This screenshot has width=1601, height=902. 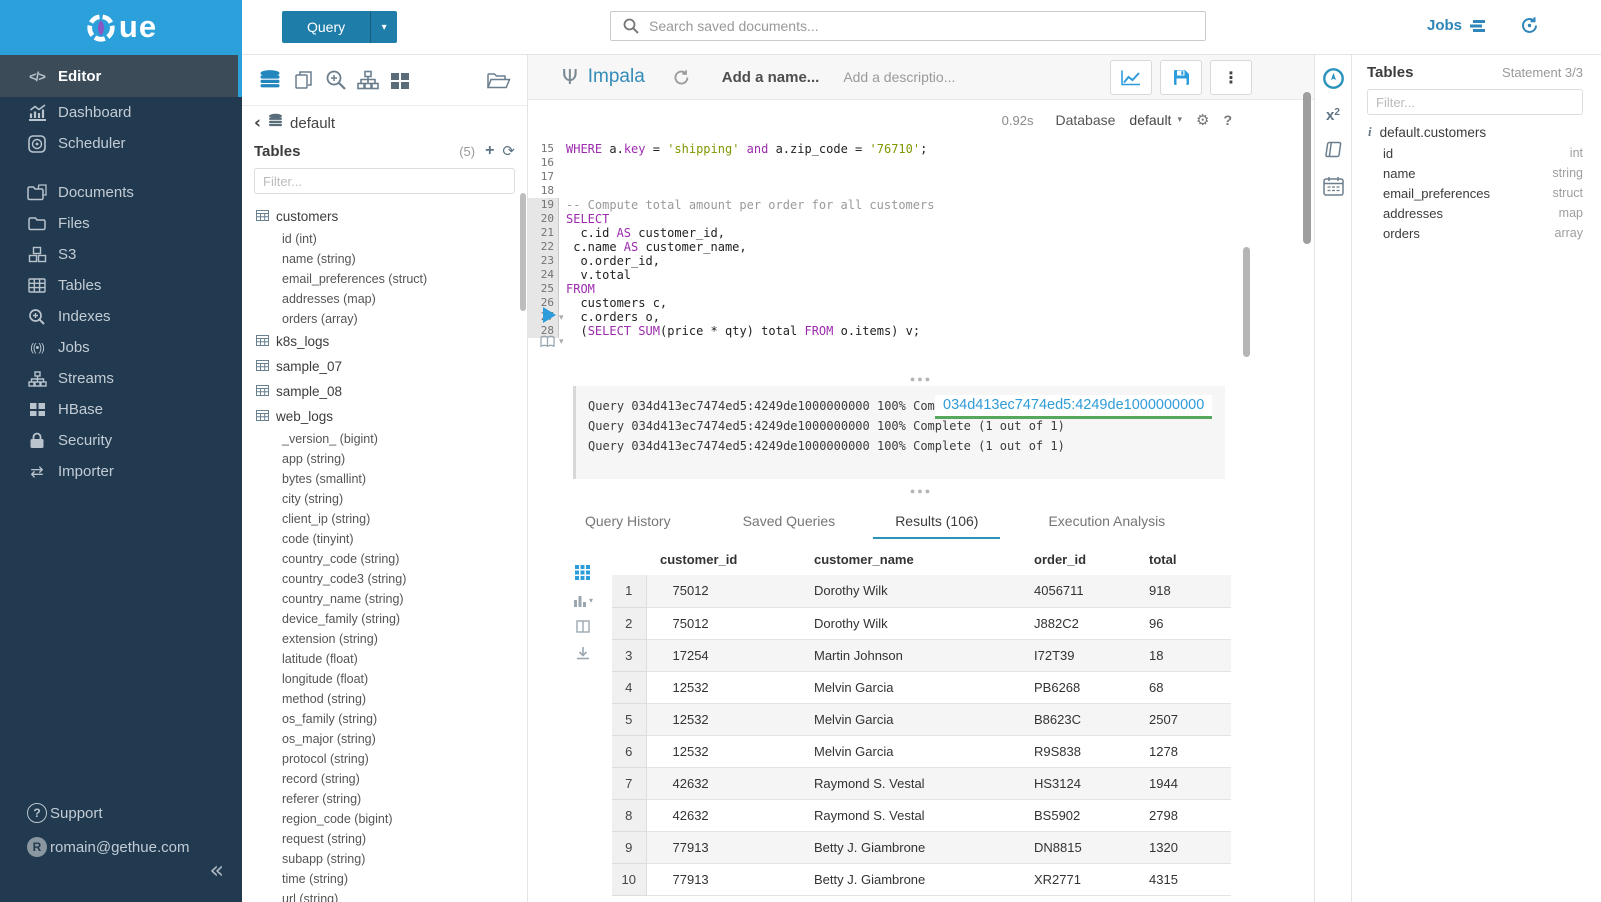 What do you see at coordinates (1477, 193) in the screenshot?
I see `right-column-email_preferences: email_preferences struct` at bounding box center [1477, 193].